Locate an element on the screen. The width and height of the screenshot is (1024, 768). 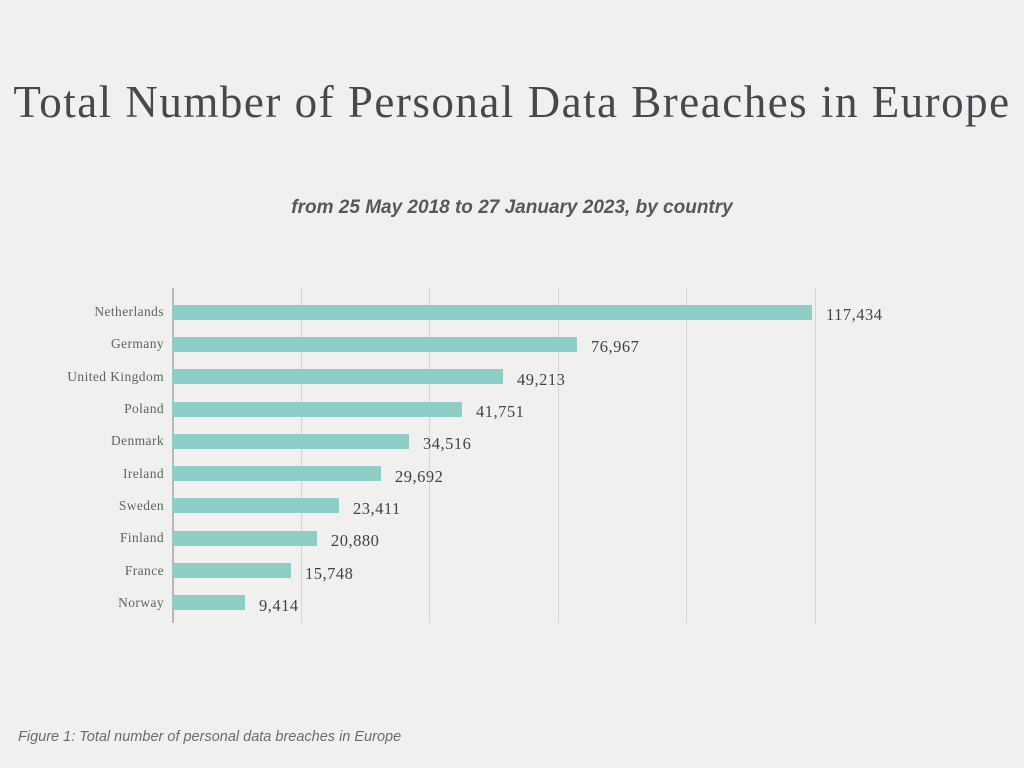
bar-row: Germany 76,967 is located at coordinates (512, 344).